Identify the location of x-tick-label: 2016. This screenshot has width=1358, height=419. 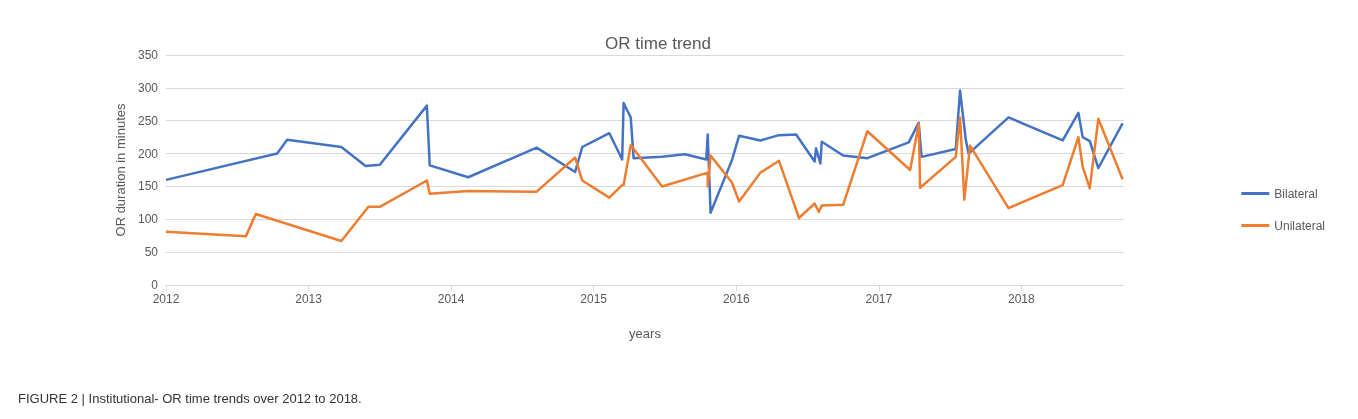
(736, 299).